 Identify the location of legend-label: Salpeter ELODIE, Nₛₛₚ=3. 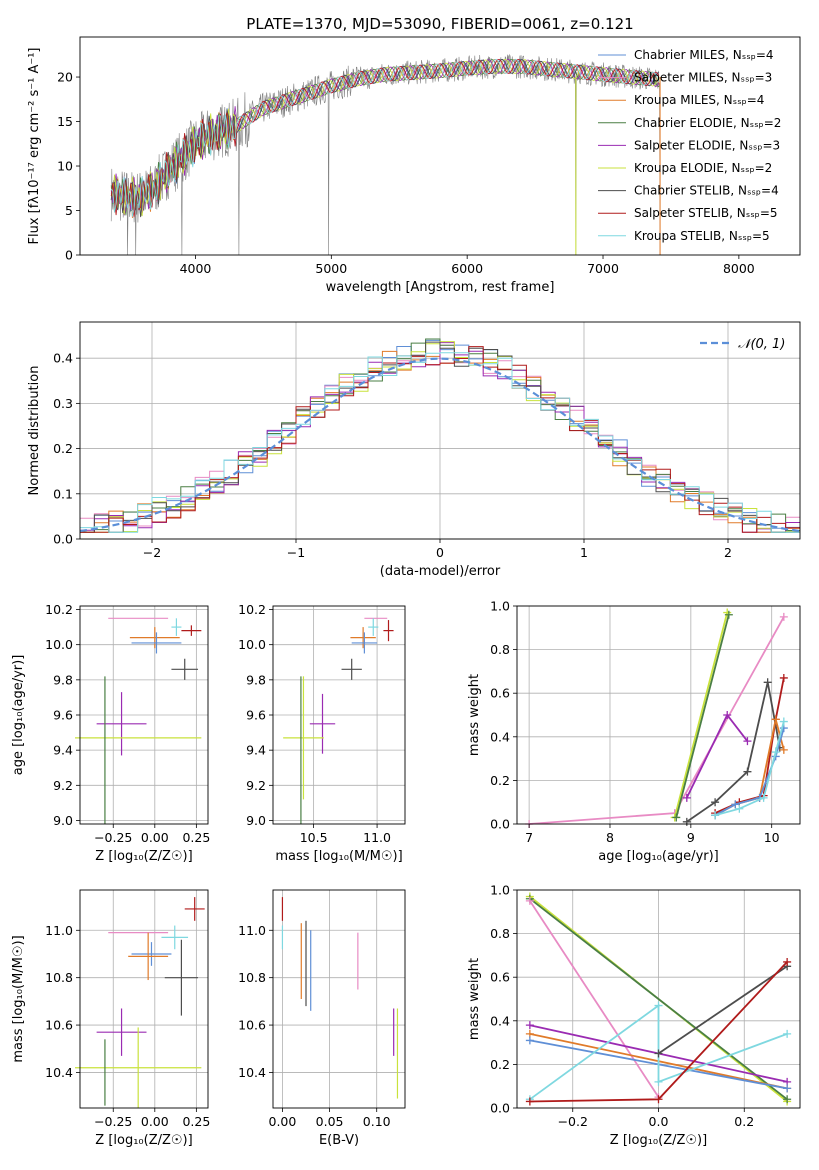
(707, 145).